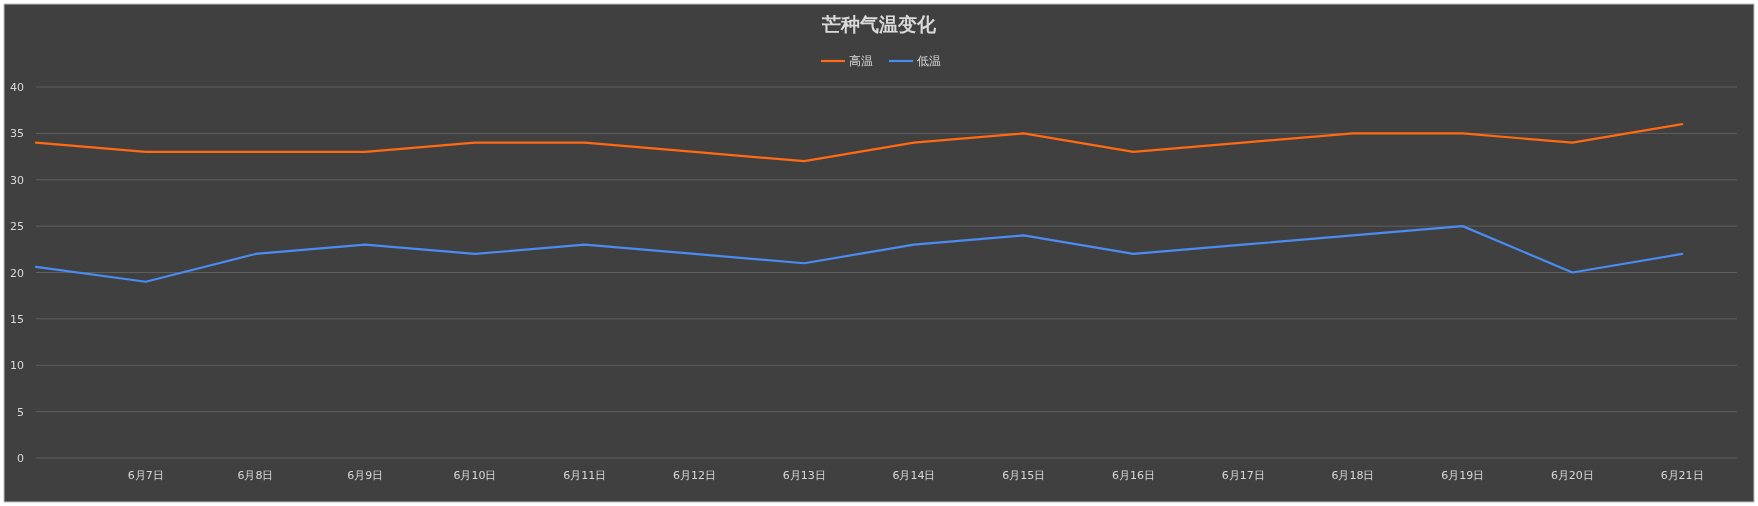  Describe the element at coordinates (585, 475) in the screenshot. I see `x-tick-label: 6月11日` at that location.